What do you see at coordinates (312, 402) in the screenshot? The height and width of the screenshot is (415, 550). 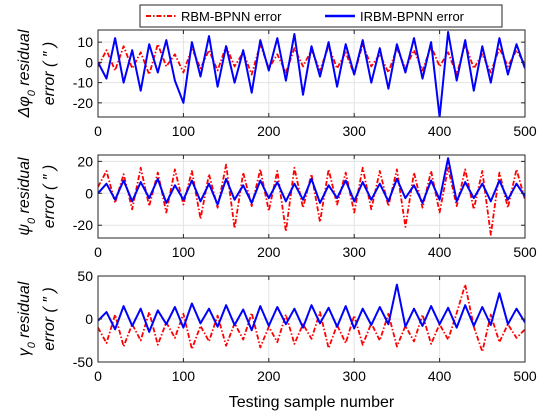 I see `x-axis-label: Testing sample number` at bounding box center [312, 402].